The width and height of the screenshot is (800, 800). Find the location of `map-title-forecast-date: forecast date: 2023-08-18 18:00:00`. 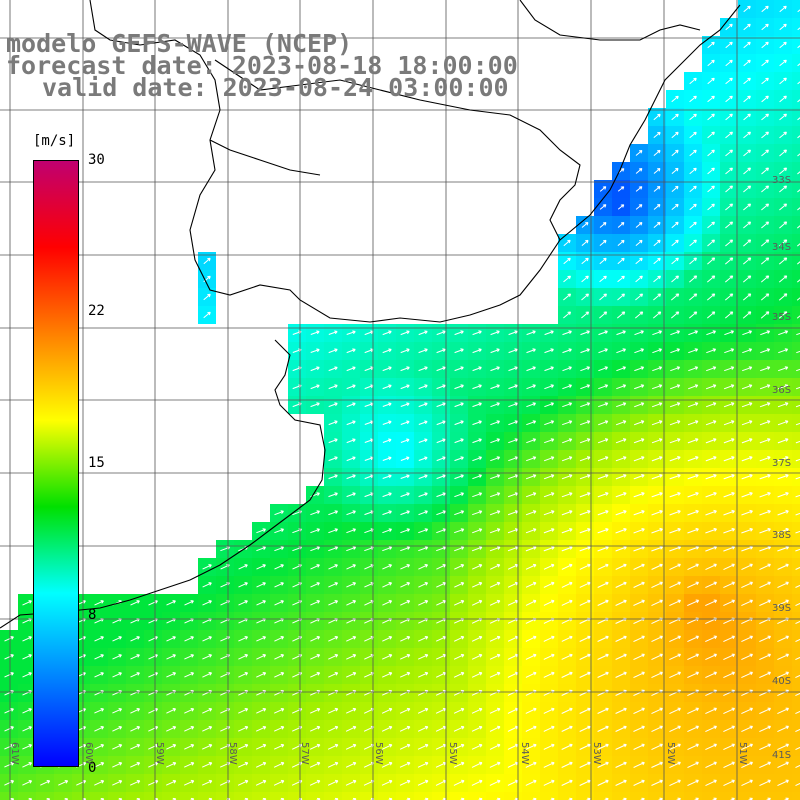

map-title-forecast-date: forecast date: 2023-08-18 18:00:00 is located at coordinates (262, 65).